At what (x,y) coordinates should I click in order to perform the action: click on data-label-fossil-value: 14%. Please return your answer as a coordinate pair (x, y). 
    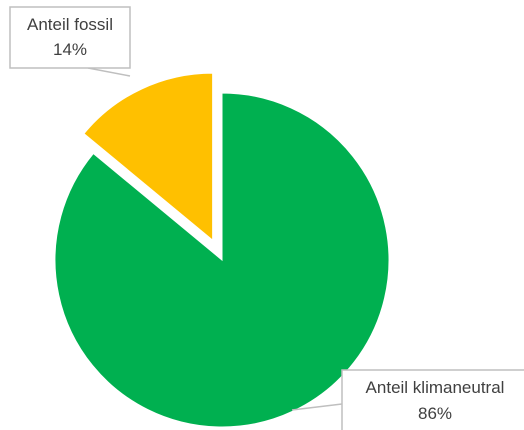
    Looking at the image, I should click on (70, 49).